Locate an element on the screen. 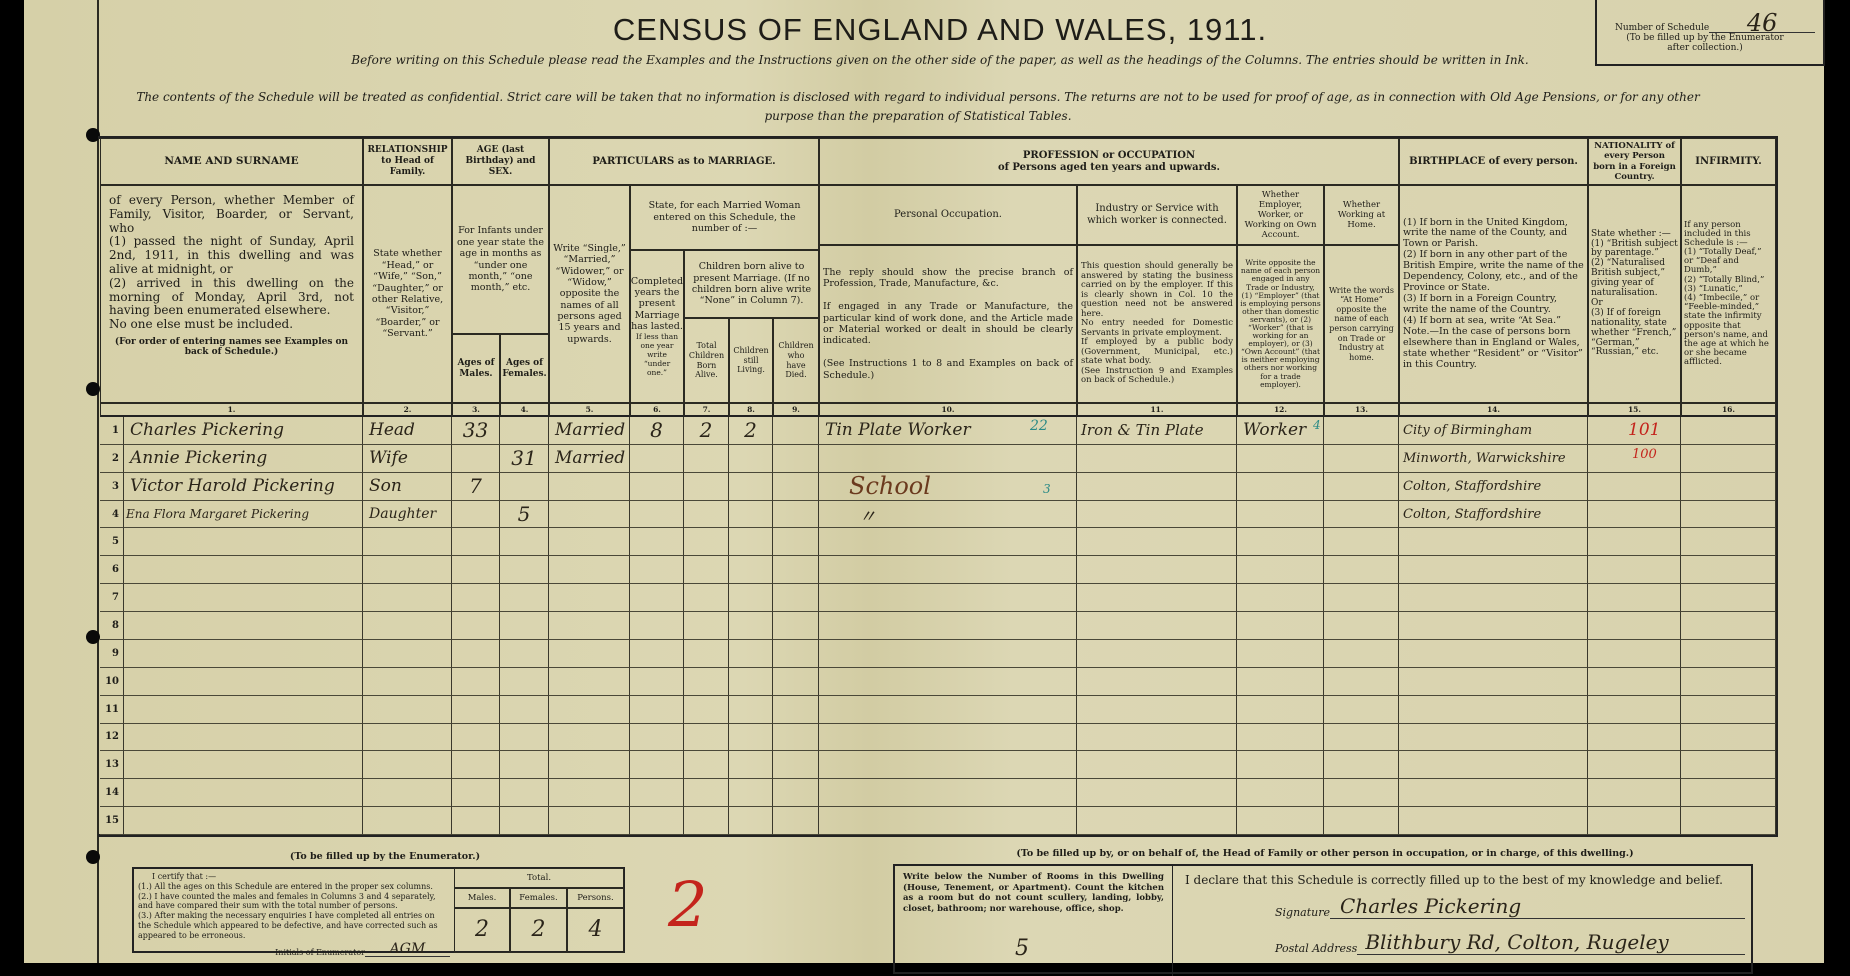  total-persons: 4 is located at coordinates (595, 930).